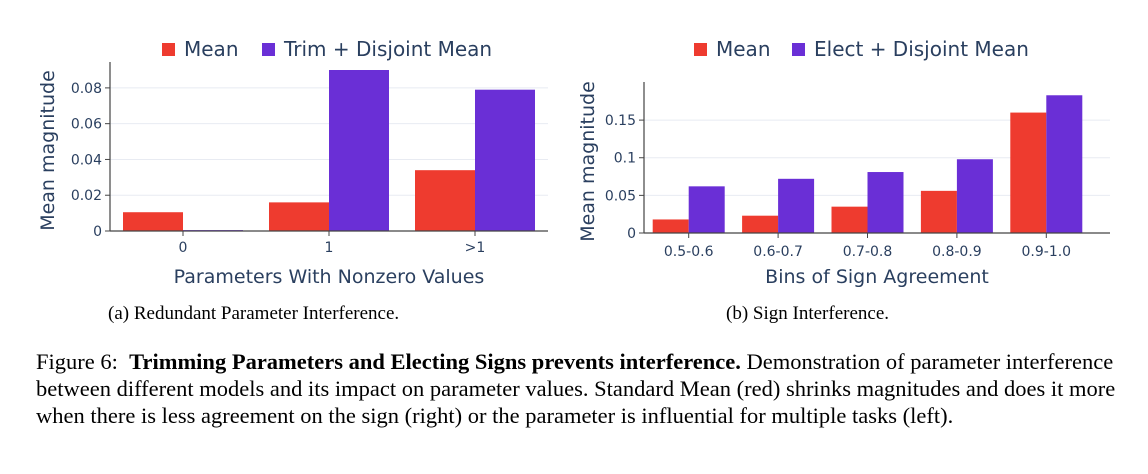 Image resolution: width=1148 pixels, height=474 pixels. What do you see at coordinates (625, 159) in the screenshot?
I see `y-tick-label: 0.1` at bounding box center [625, 159].